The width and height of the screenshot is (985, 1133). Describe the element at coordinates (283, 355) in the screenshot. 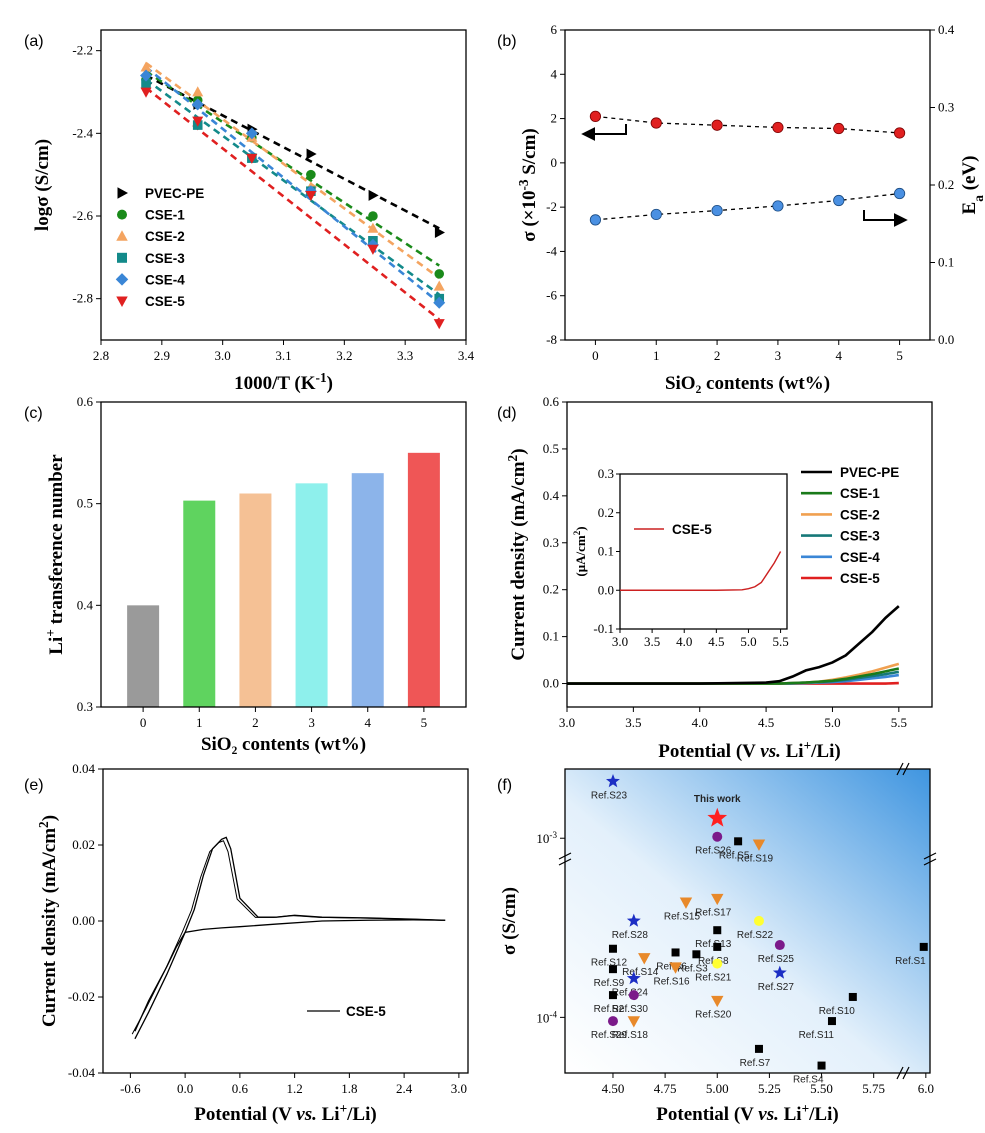

I see `x-tick-label: 3.1` at that location.